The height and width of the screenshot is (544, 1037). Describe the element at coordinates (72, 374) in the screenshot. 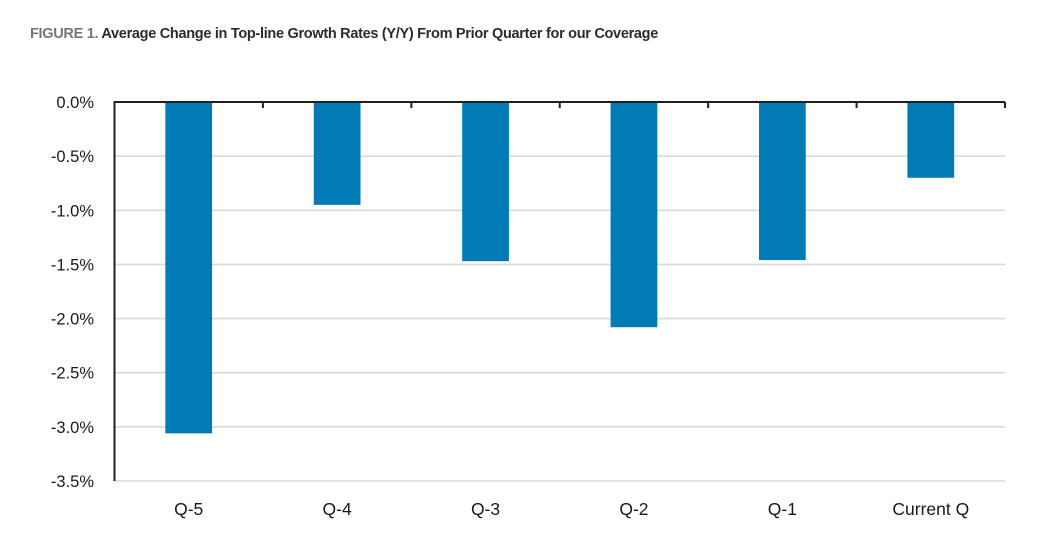

I see `y-tick-label: -2.5%` at that location.